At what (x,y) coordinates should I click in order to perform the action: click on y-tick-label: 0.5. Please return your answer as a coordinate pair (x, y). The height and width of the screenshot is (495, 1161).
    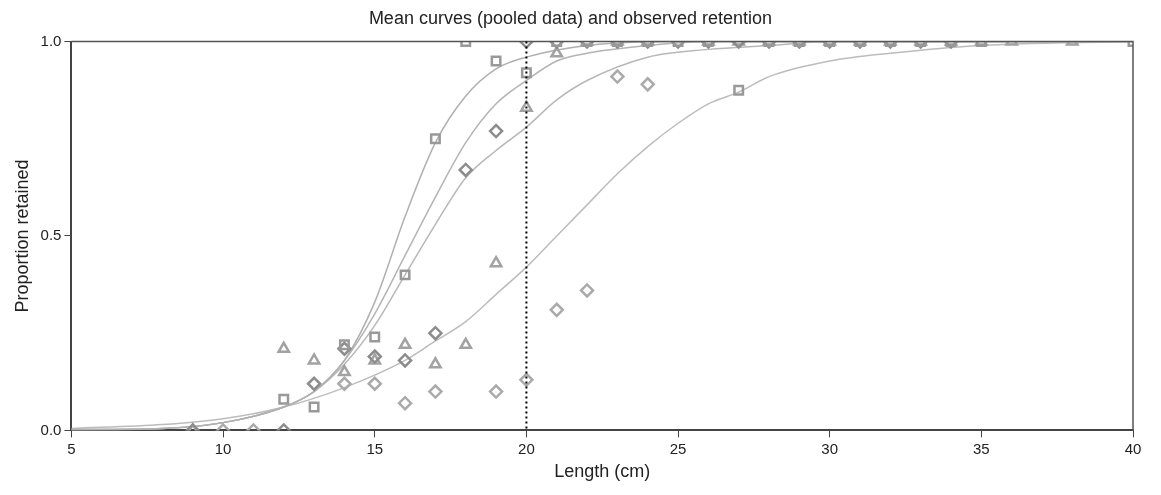
    Looking at the image, I should click on (51, 235).